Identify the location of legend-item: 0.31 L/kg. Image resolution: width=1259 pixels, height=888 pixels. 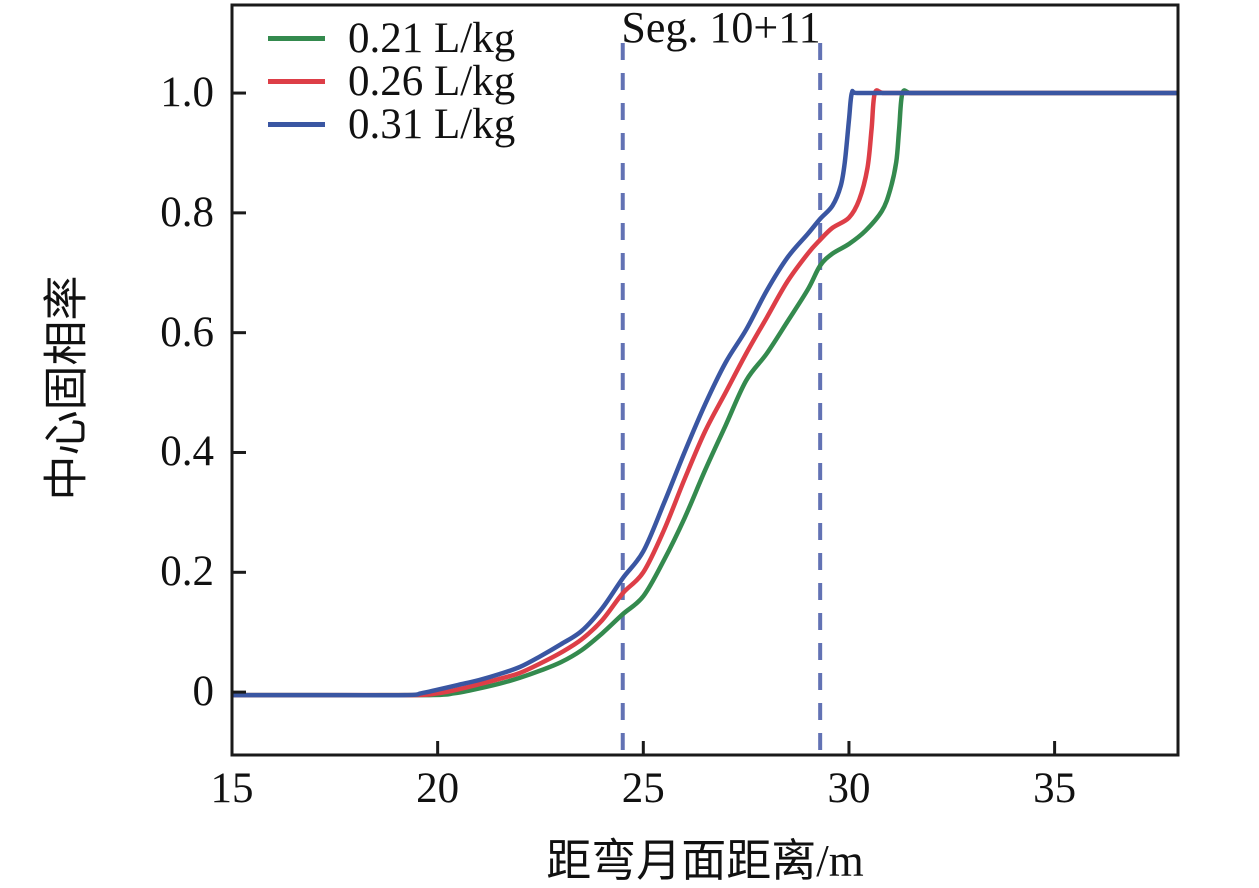
(391, 124).